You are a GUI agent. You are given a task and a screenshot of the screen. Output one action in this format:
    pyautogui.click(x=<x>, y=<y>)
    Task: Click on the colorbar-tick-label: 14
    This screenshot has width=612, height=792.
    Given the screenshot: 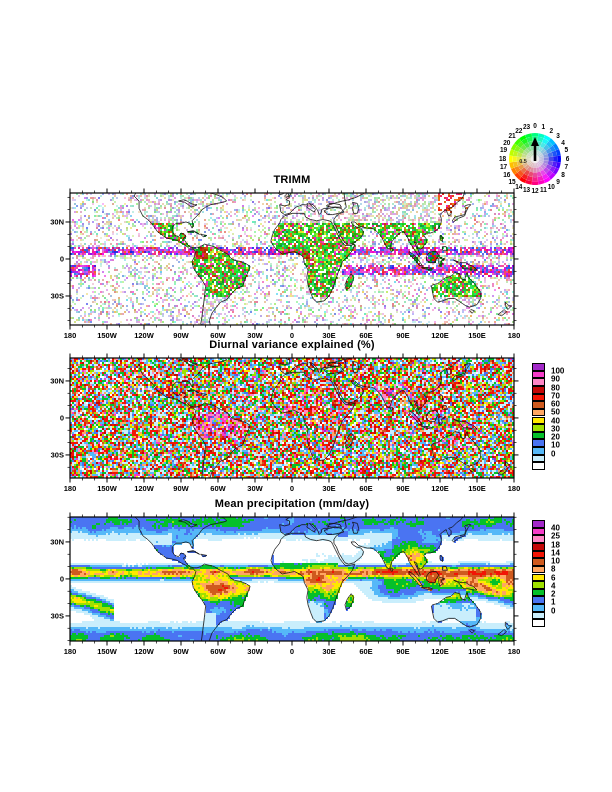 What is the action you would take?
    pyautogui.click(x=555, y=553)
    